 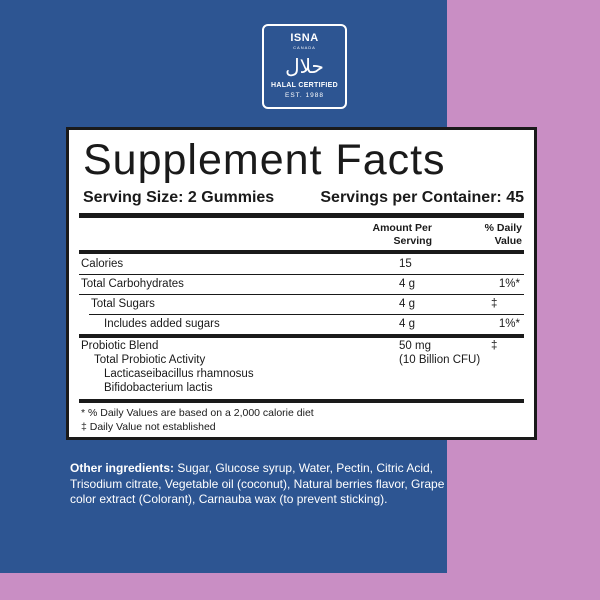 I want to click on row-name: Total Sugars, so click(x=123, y=304).